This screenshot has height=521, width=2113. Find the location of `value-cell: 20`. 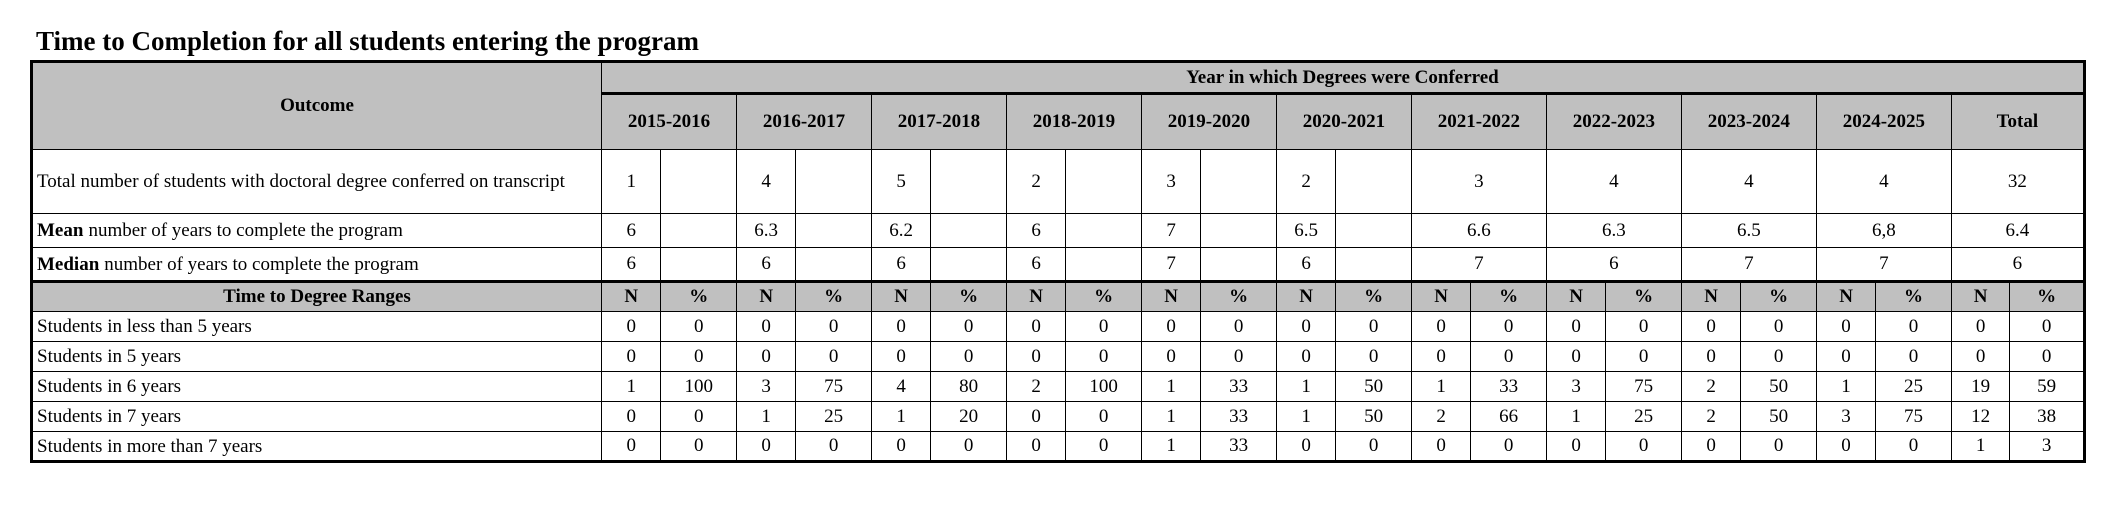

value-cell: 20 is located at coordinates (968, 416).